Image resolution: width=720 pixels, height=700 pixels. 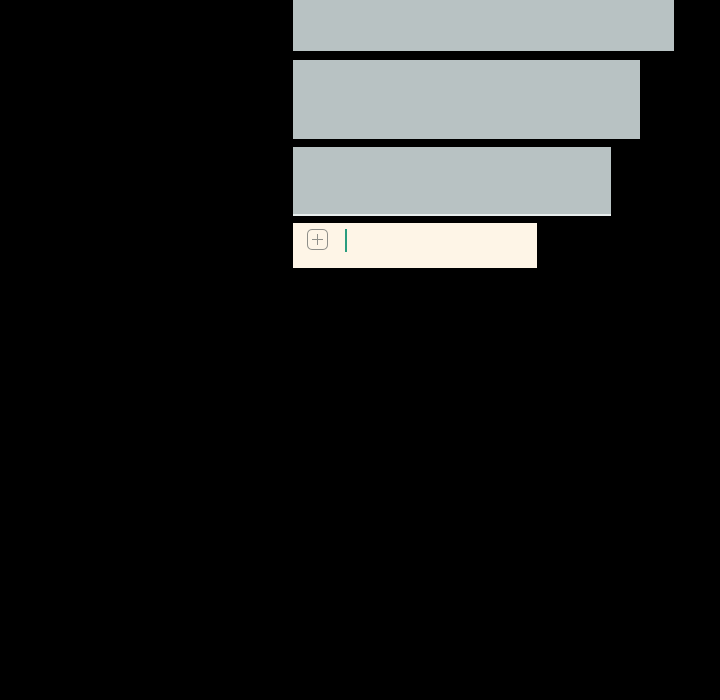 What do you see at coordinates (346, 240) in the screenshot?
I see `text-cursor` at bounding box center [346, 240].